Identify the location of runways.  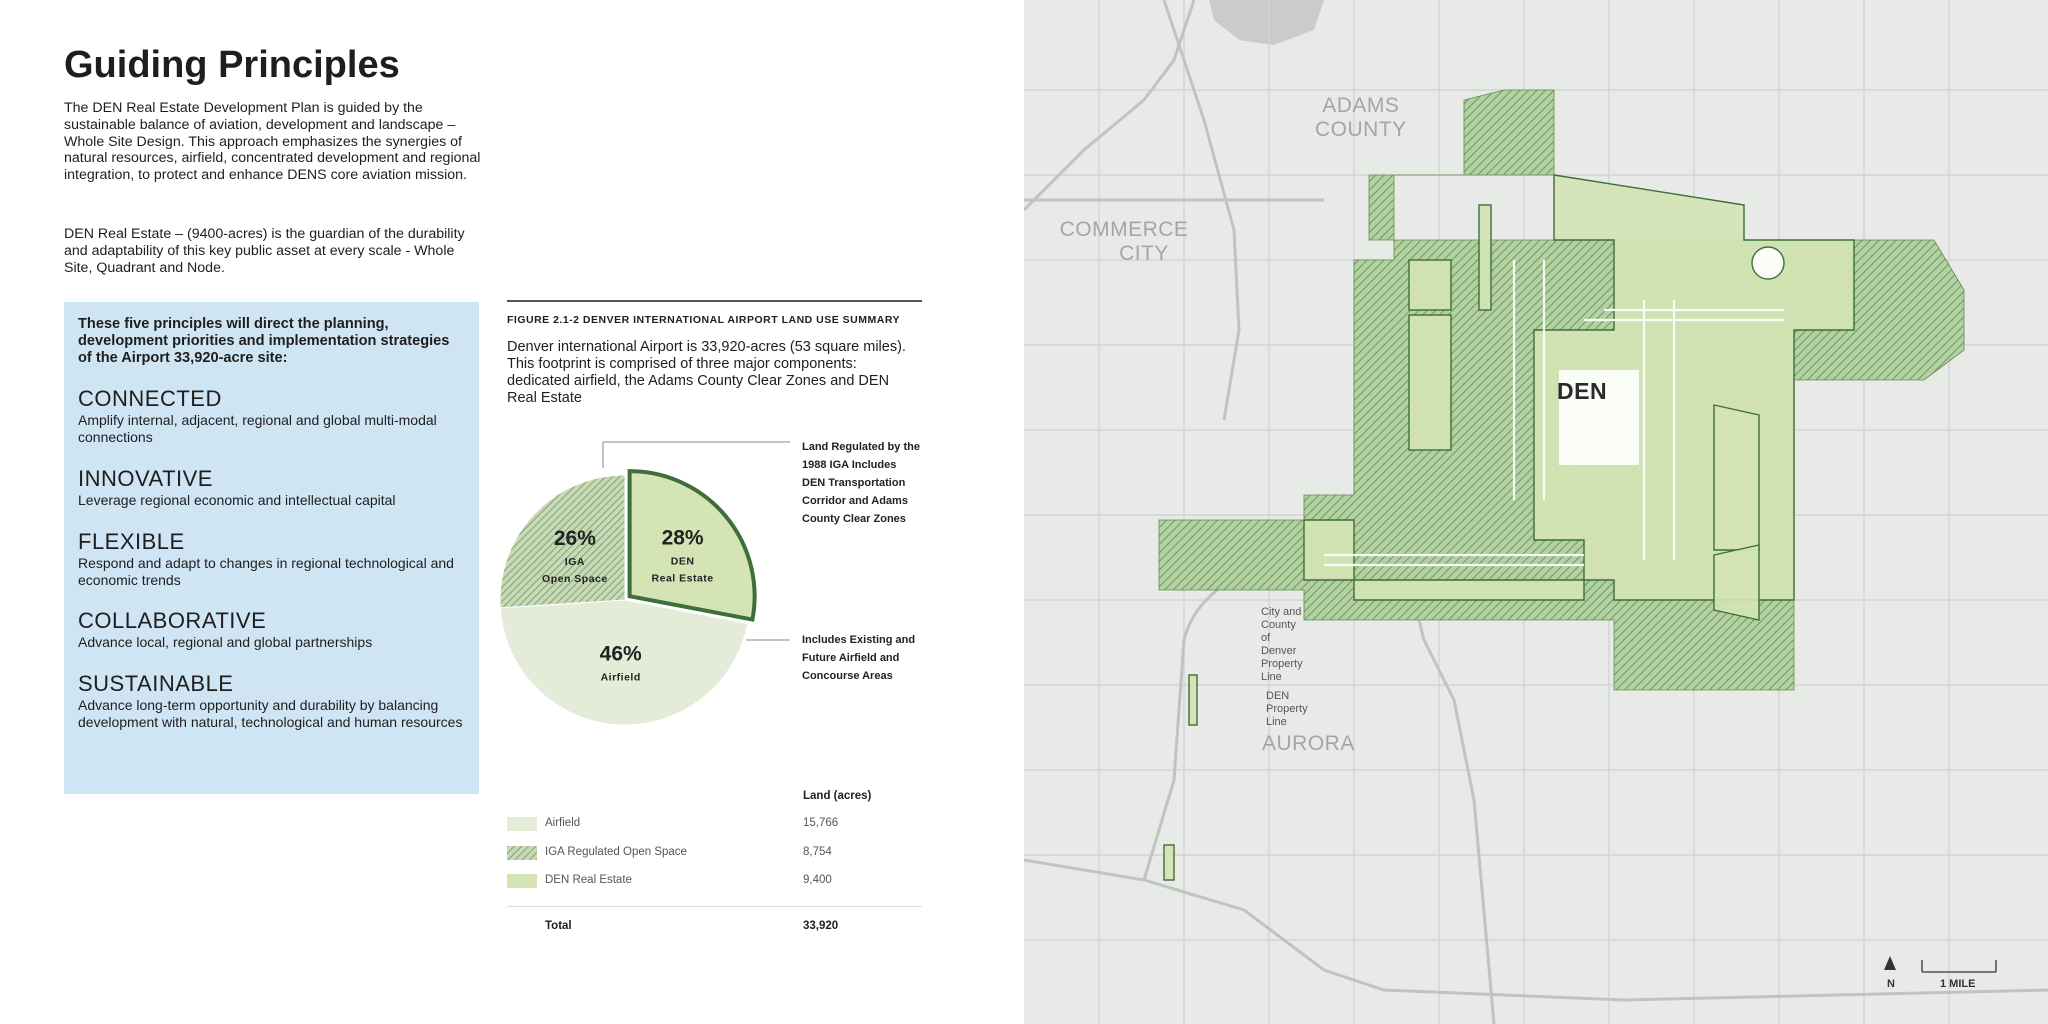
(1554, 413).